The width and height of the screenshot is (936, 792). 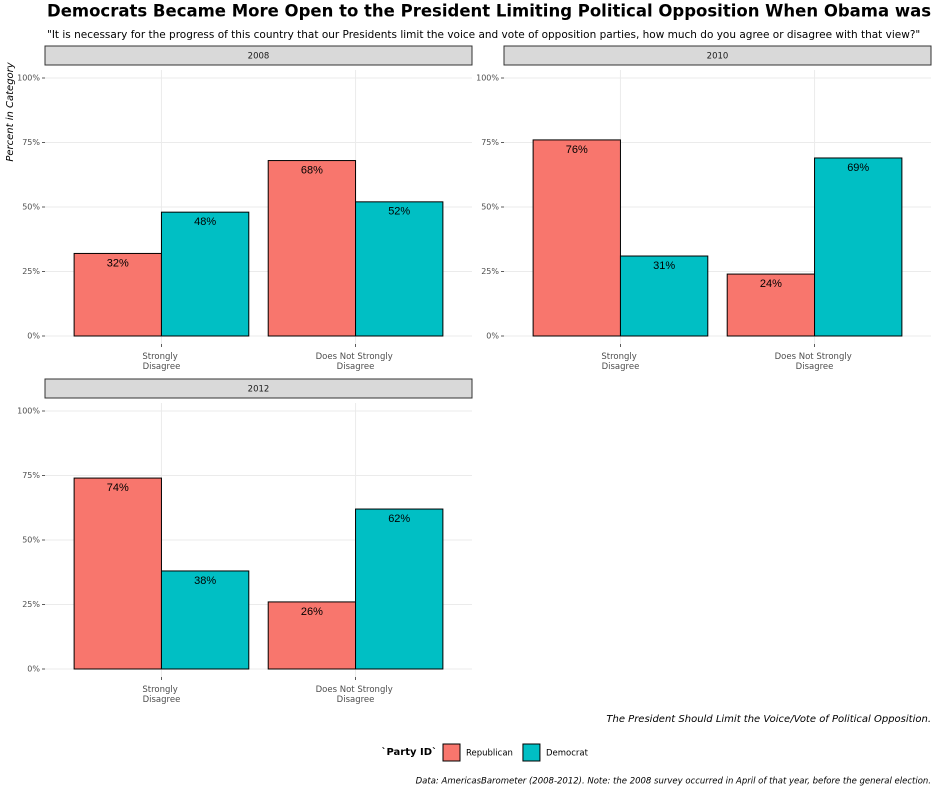 I want to click on strip-label: 2008, so click(x=259, y=57).